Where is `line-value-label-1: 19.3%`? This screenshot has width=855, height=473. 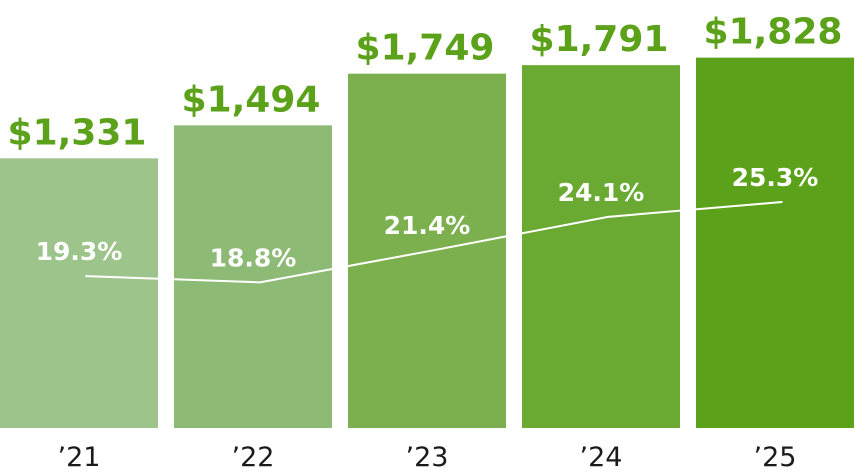 line-value-label-1: 19.3% is located at coordinates (79, 251).